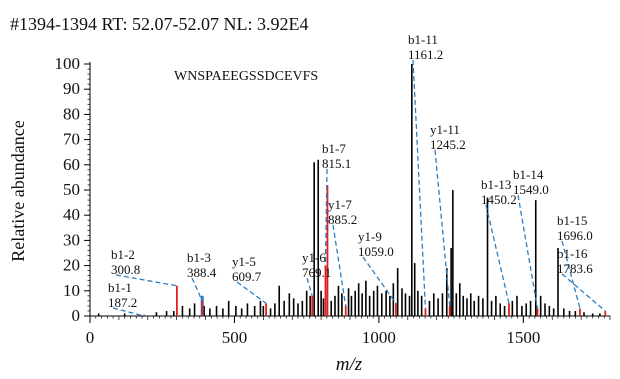  I want to click on y-tick-label: 90, so click(71, 88).